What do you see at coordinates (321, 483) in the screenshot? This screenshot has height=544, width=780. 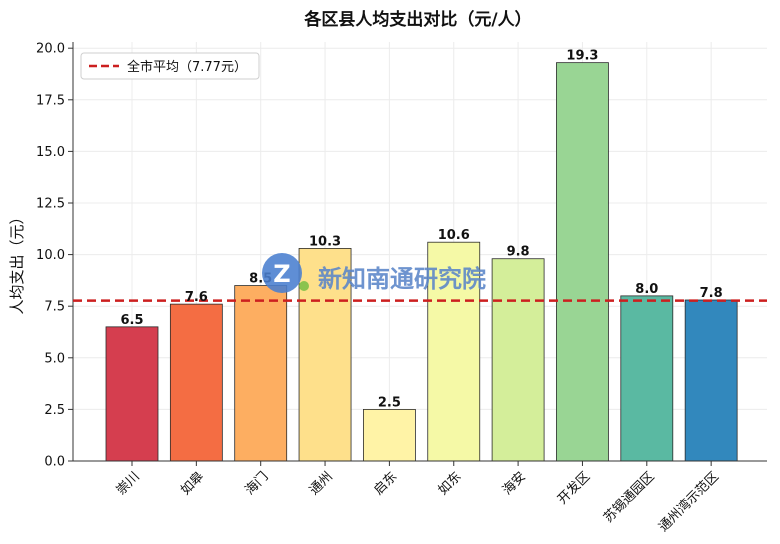 I see `x-tick-label: 通州` at bounding box center [321, 483].